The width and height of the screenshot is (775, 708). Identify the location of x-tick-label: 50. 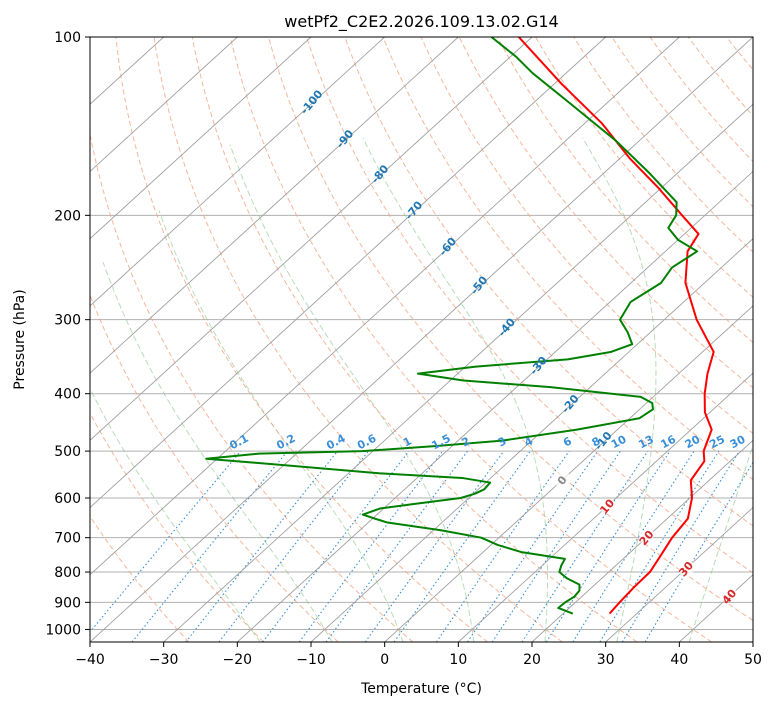
(753, 660).